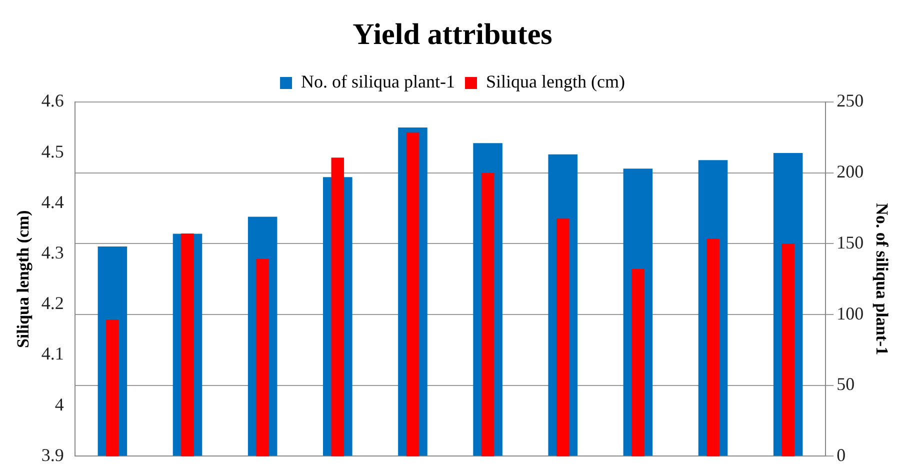 Image resolution: width=903 pixels, height=470 pixels. What do you see at coordinates (52, 100) in the screenshot?
I see `y-tick-label: 4.6` at bounding box center [52, 100].